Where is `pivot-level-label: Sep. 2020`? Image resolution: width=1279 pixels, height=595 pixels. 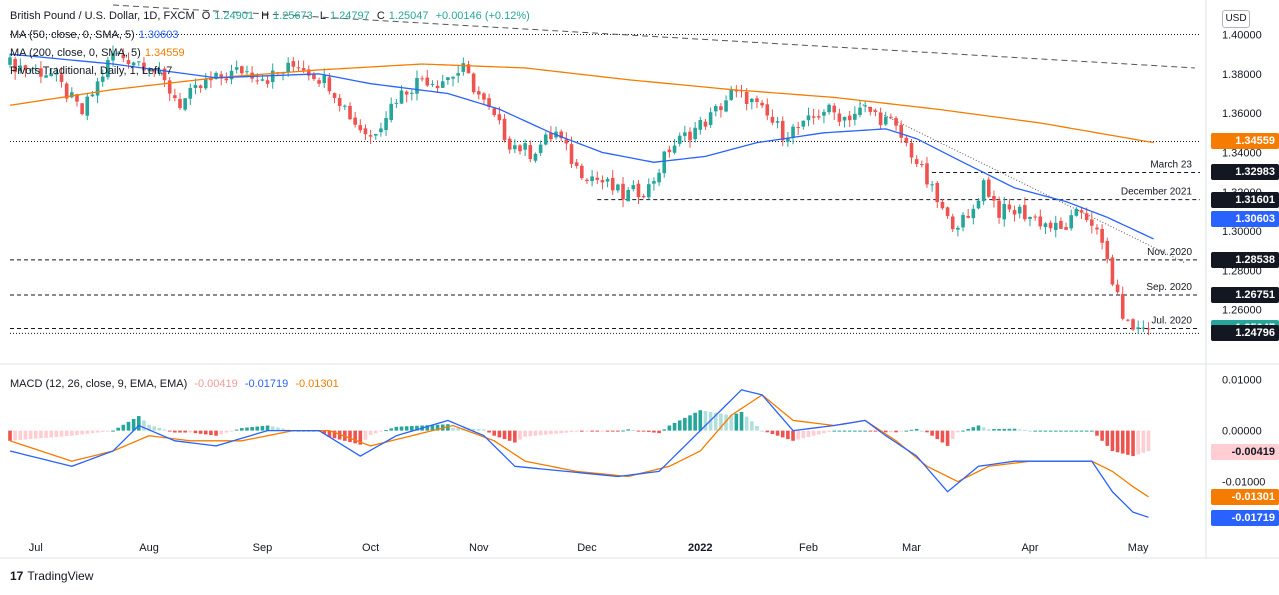
pivot-level-label: Sep. 2020 is located at coordinates (1169, 287).